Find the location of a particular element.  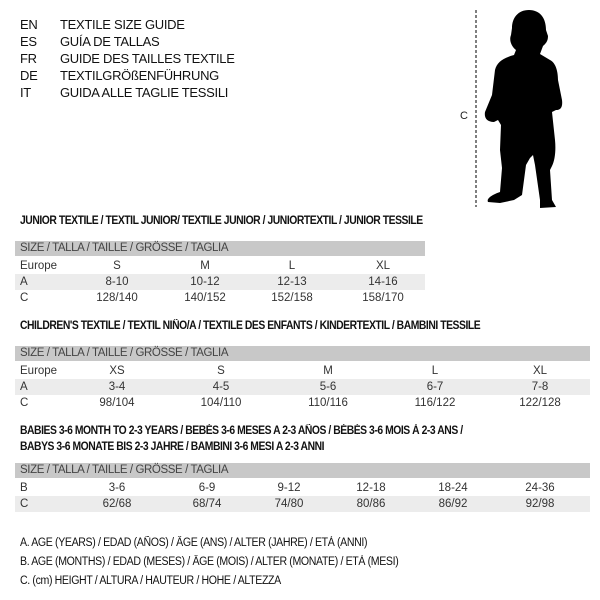

table-cell: 12-13 is located at coordinates (292, 282).